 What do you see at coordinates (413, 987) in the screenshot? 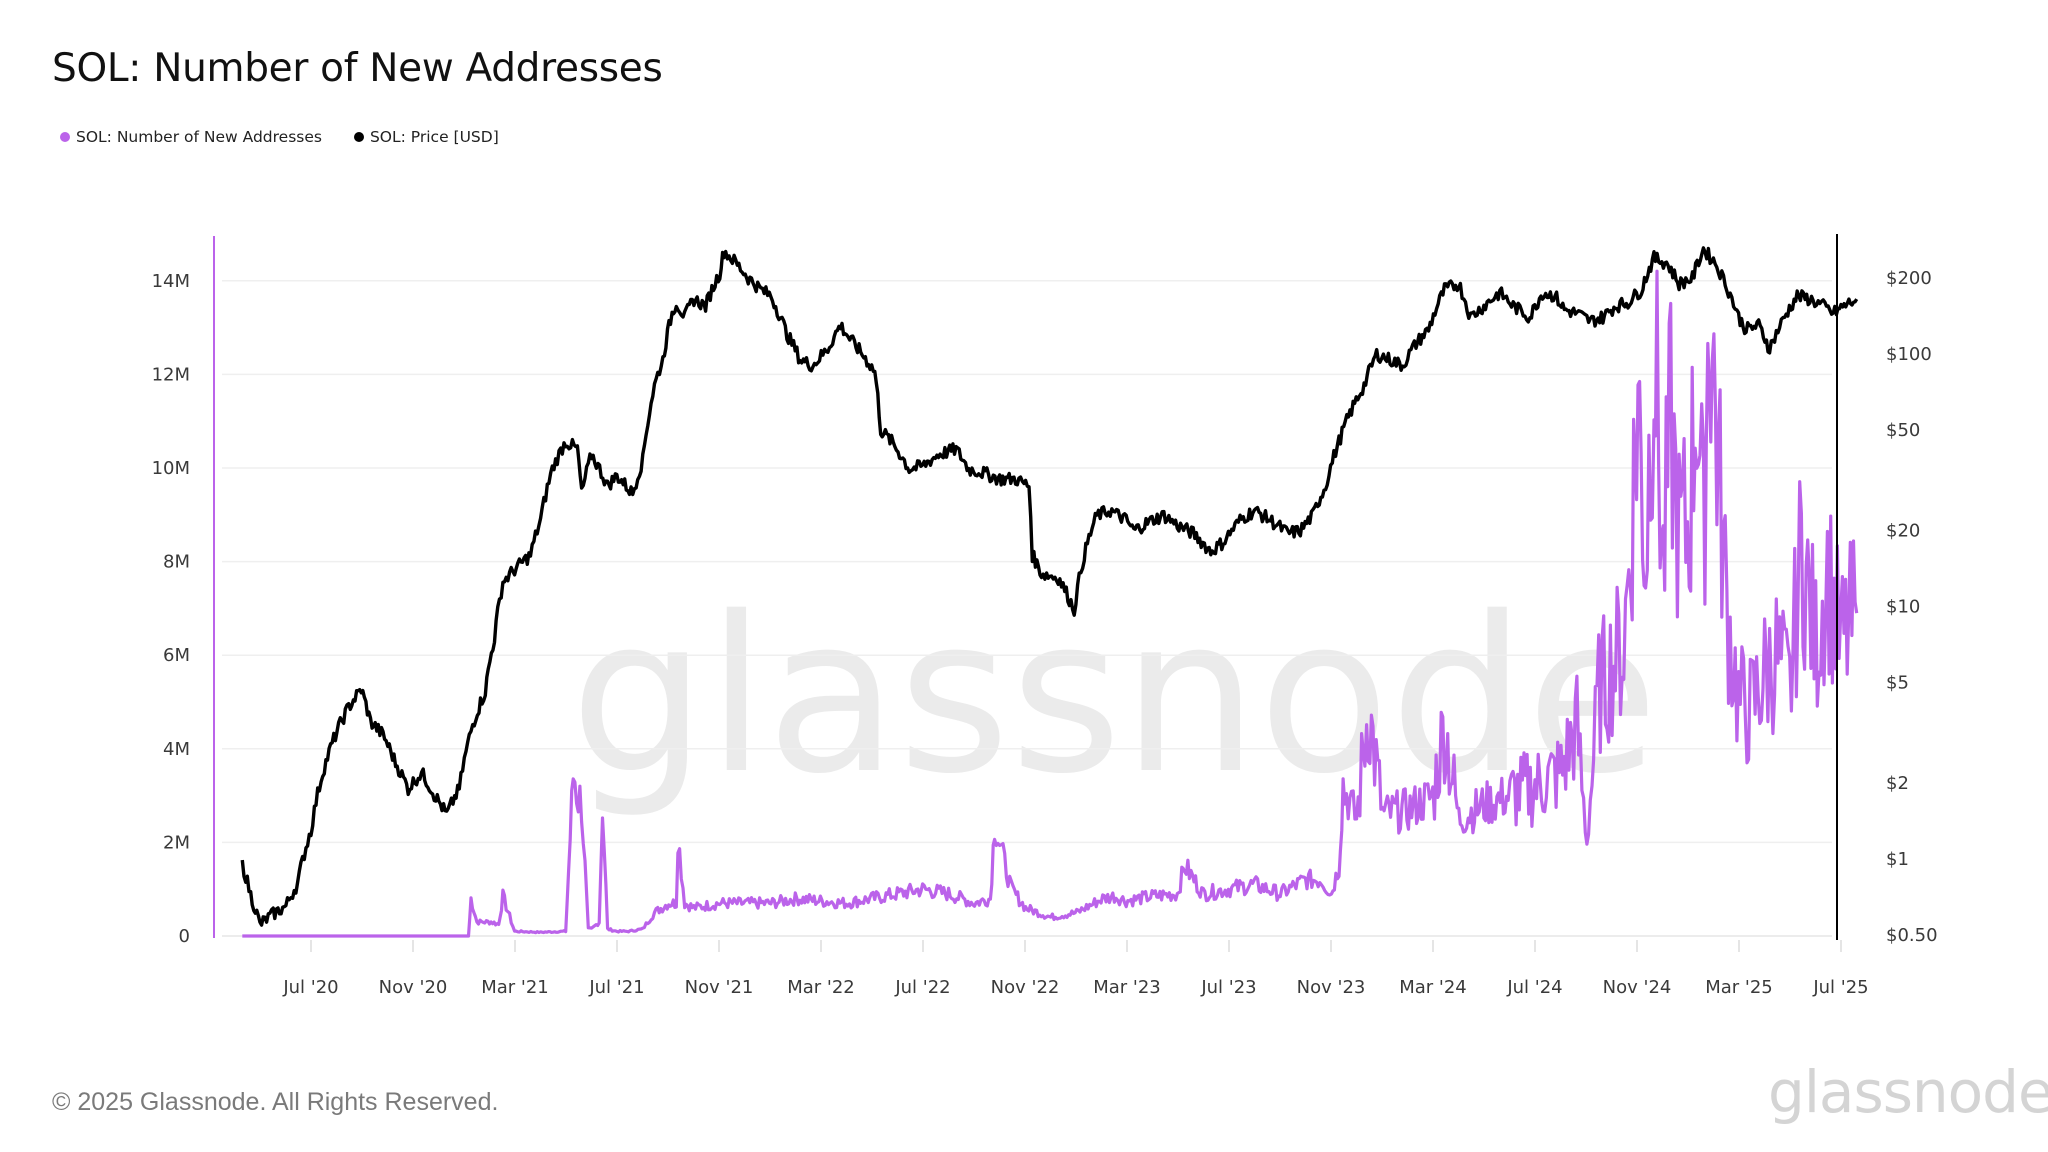
I see `x-tick-label: Nov '20` at bounding box center [413, 987].